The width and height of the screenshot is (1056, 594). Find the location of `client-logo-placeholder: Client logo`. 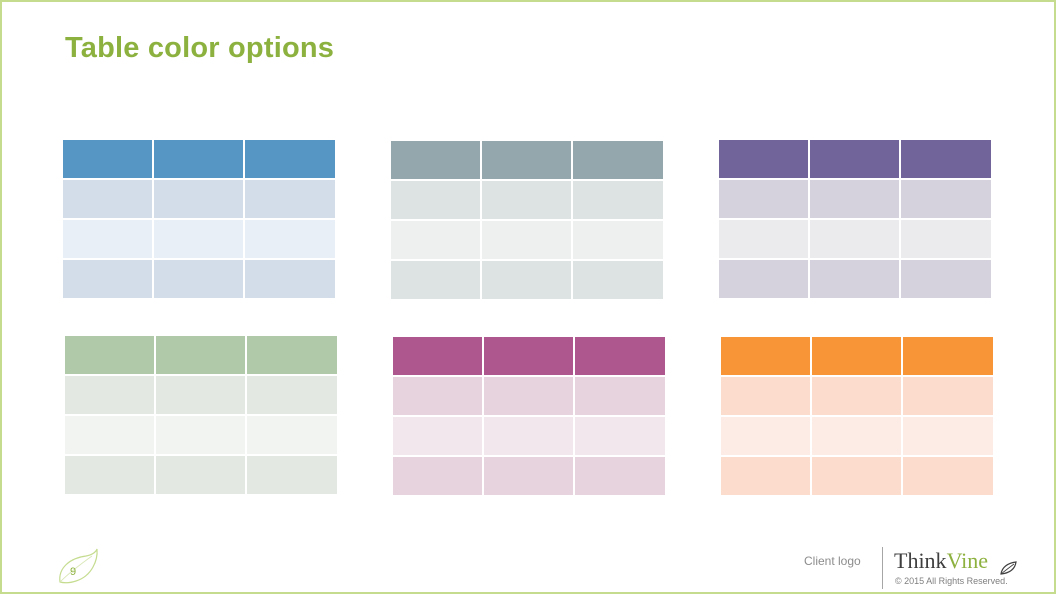

client-logo-placeholder: Client logo is located at coordinates (832, 561).